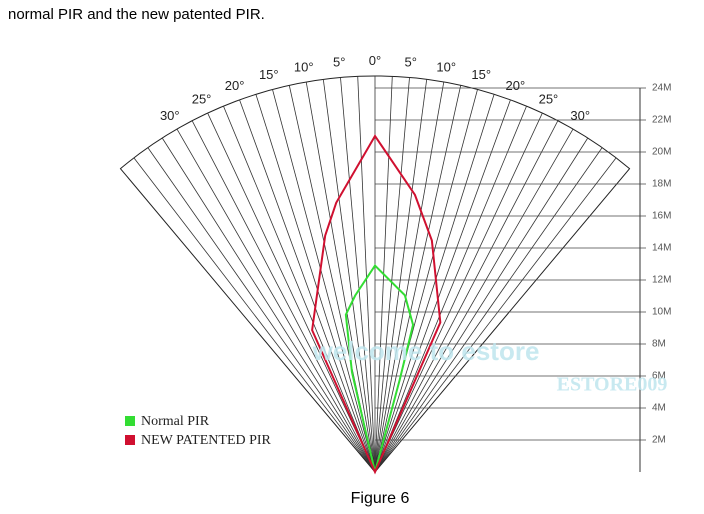  Describe the element at coordinates (375, 60) in the screenshot. I see `angle-tick-label: 0°` at that location.